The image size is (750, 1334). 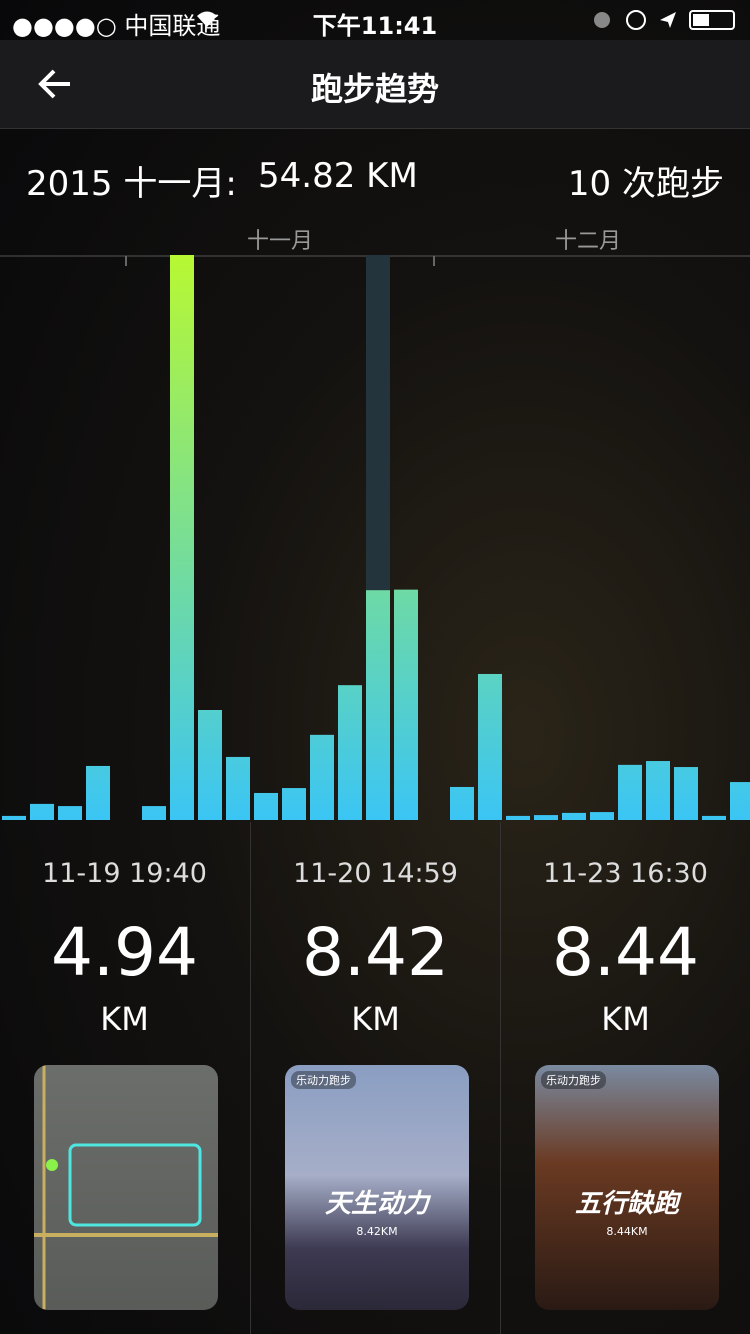 What do you see at coordinates (116, 26) in the screenshot?
I see `carrier: ●●●●○ 中国联通` at bounding box center [116, 26].